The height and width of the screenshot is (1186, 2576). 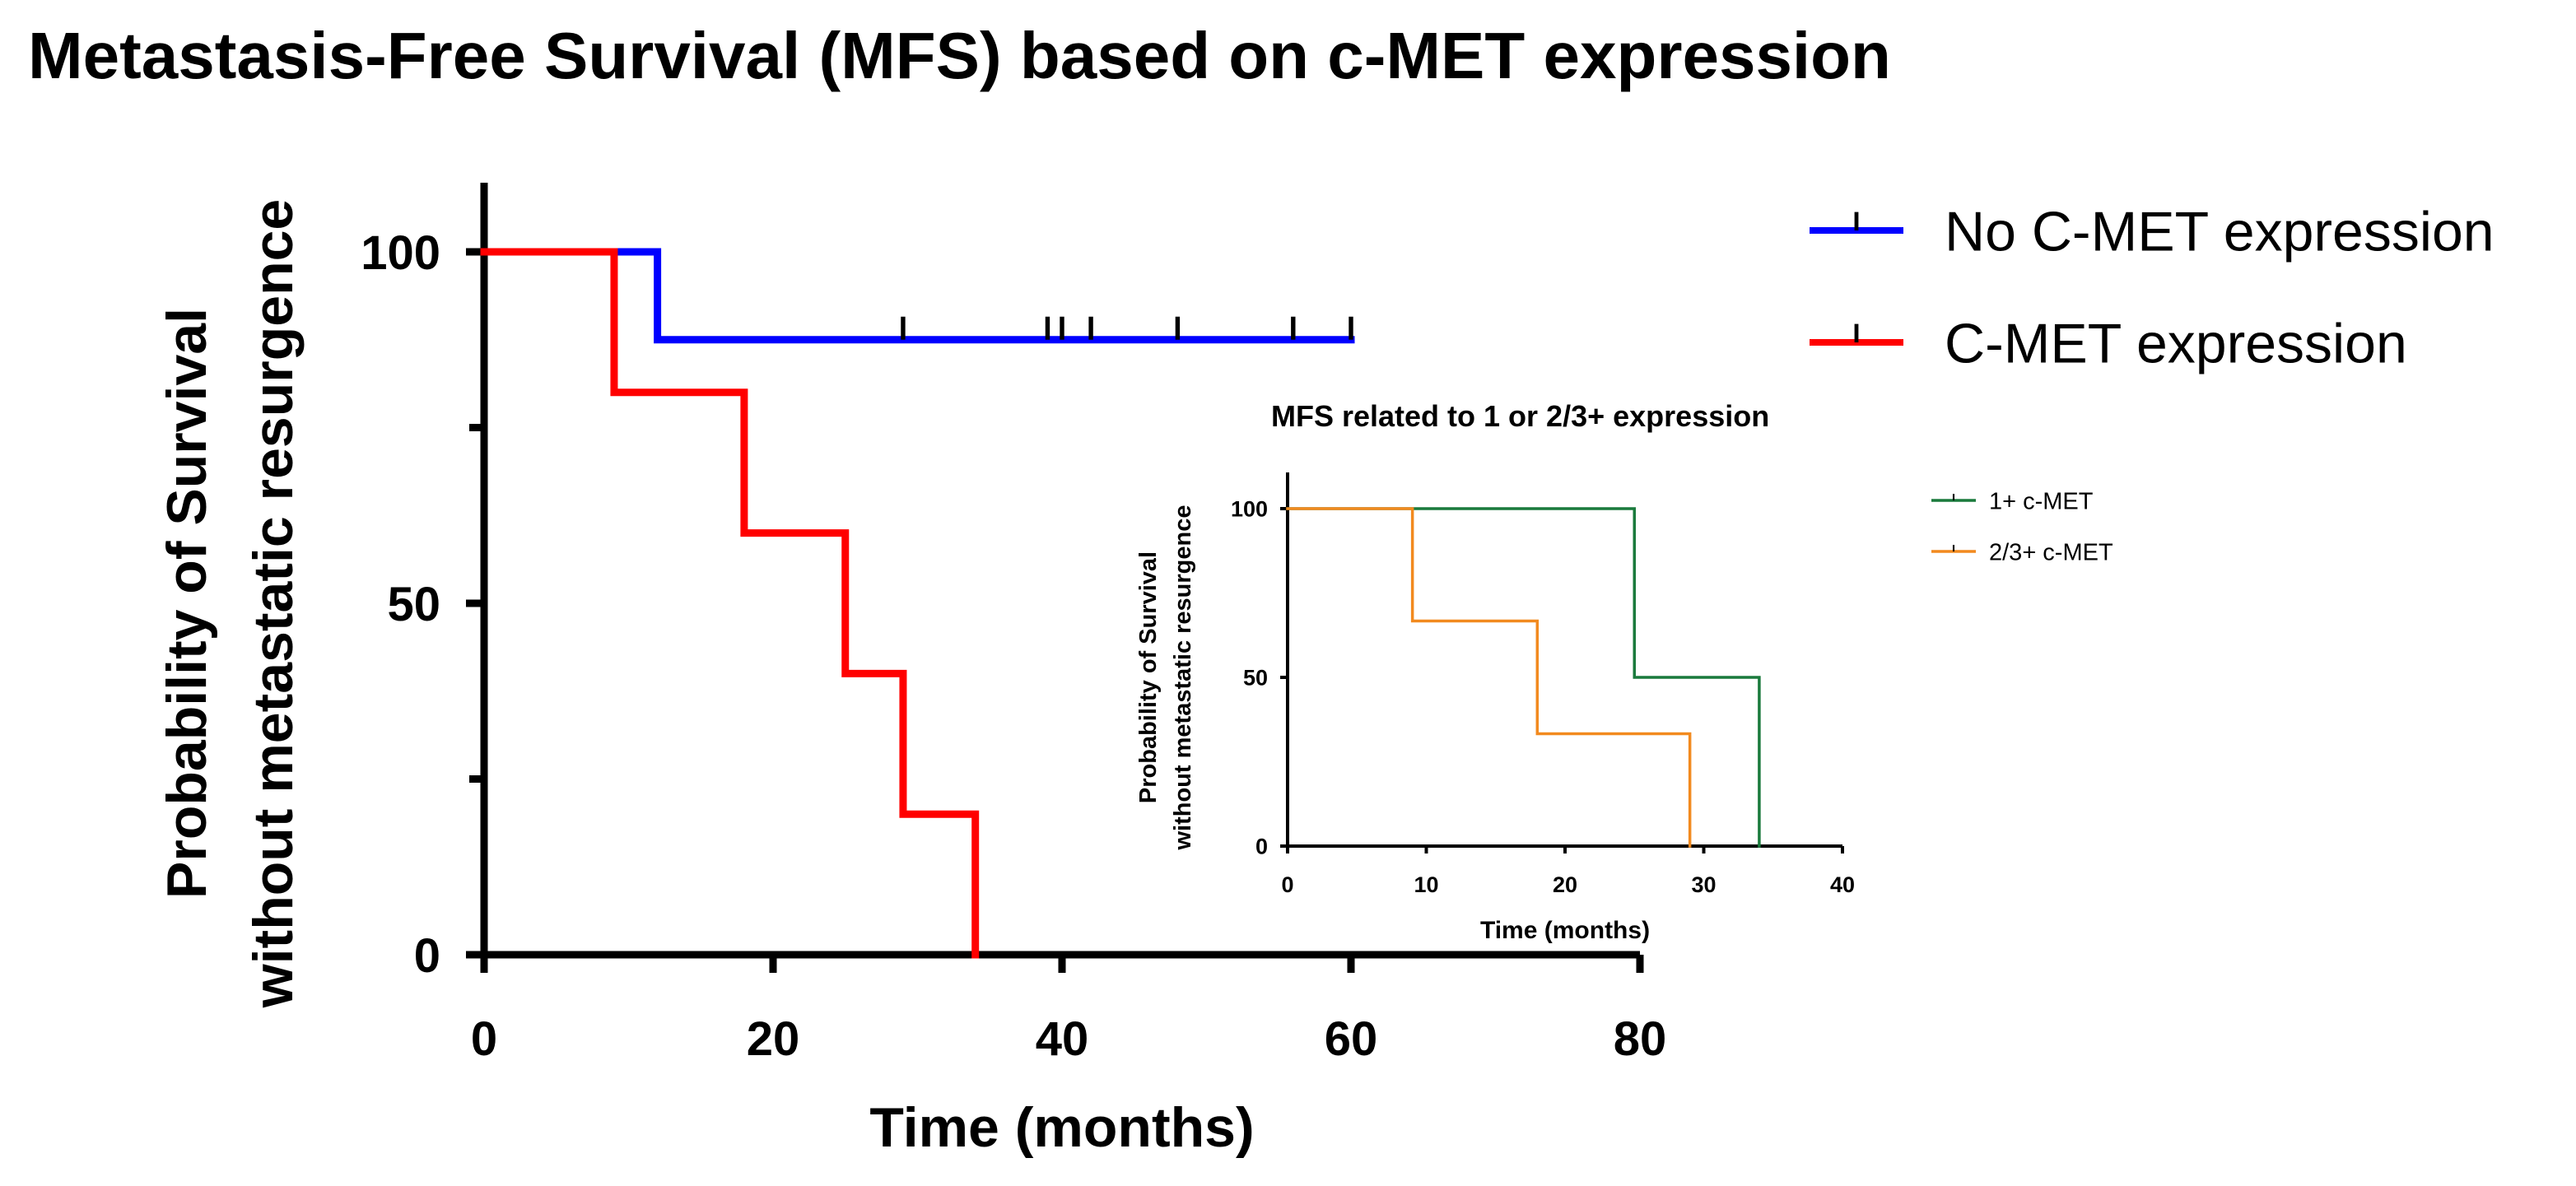 I want to click on chart-title: MFS related to 1 or 2/3+ expression, so click(x=1520, y=416).